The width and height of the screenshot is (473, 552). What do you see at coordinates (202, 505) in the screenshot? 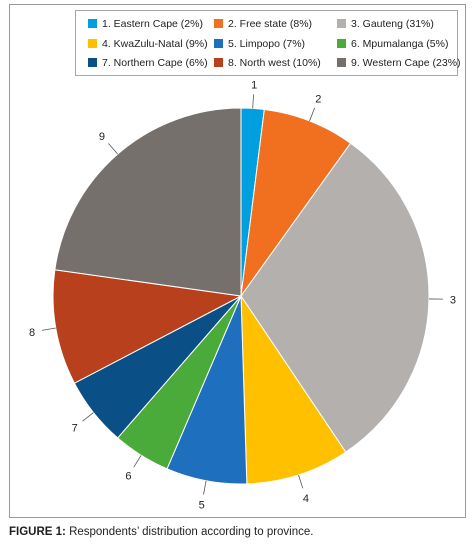
I see `pie-label-5: 5` at bounding box center [202, 505].